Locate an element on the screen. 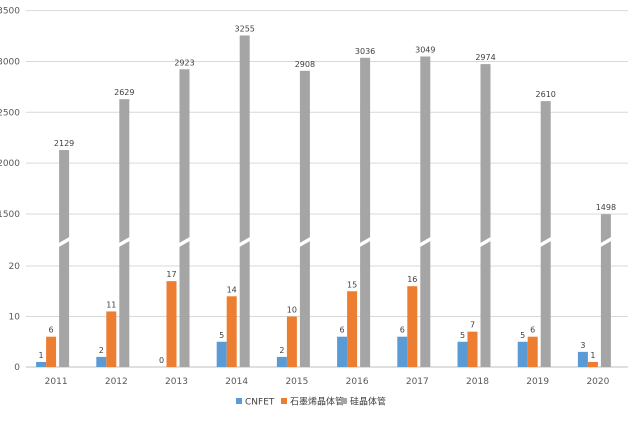 Image resolution: width=640 pixels, height=422 pixels. y-tick-label: 3500 is located at coordinates (10, 12).